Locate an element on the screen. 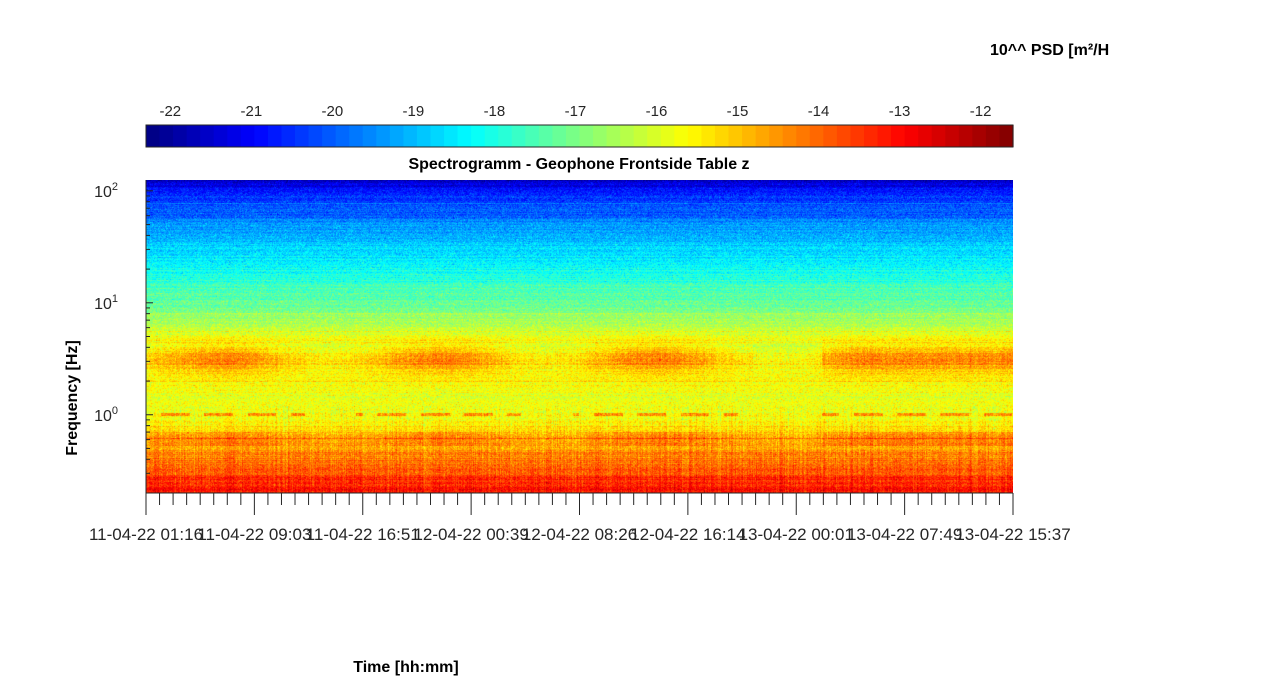 This screenshot has height=677, width=1280. colorbar-tick-label: -12 is located at coordinates (981, 111).